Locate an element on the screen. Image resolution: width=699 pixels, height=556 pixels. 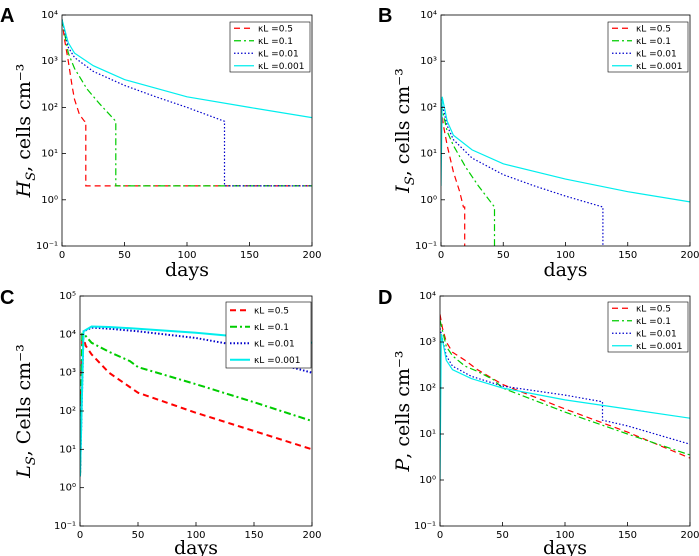
y-tick-label: 10⁵ is located at coordinates (67, 296).